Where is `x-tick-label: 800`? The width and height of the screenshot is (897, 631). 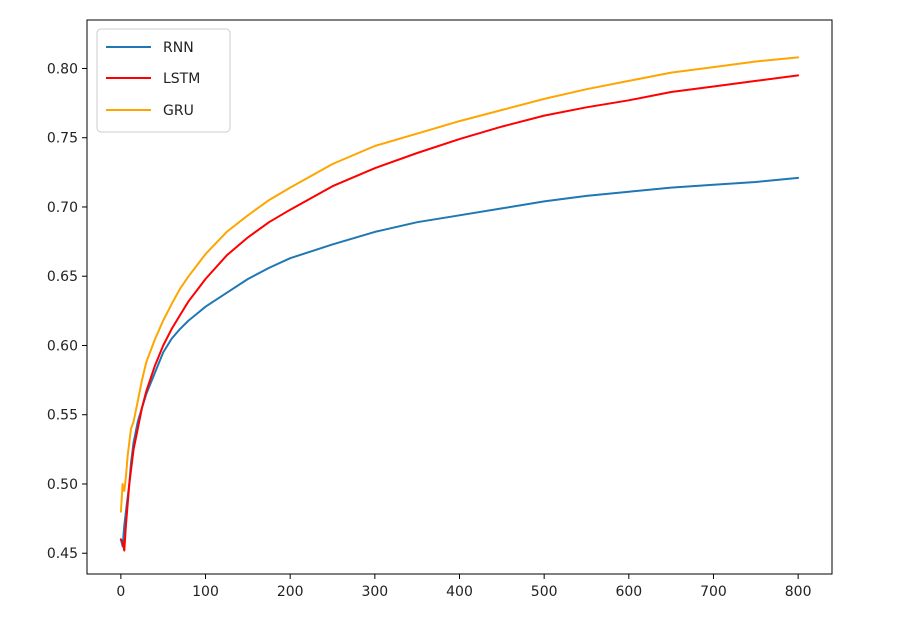 x-tick-label: 800 is located at coordinates (798, 592).